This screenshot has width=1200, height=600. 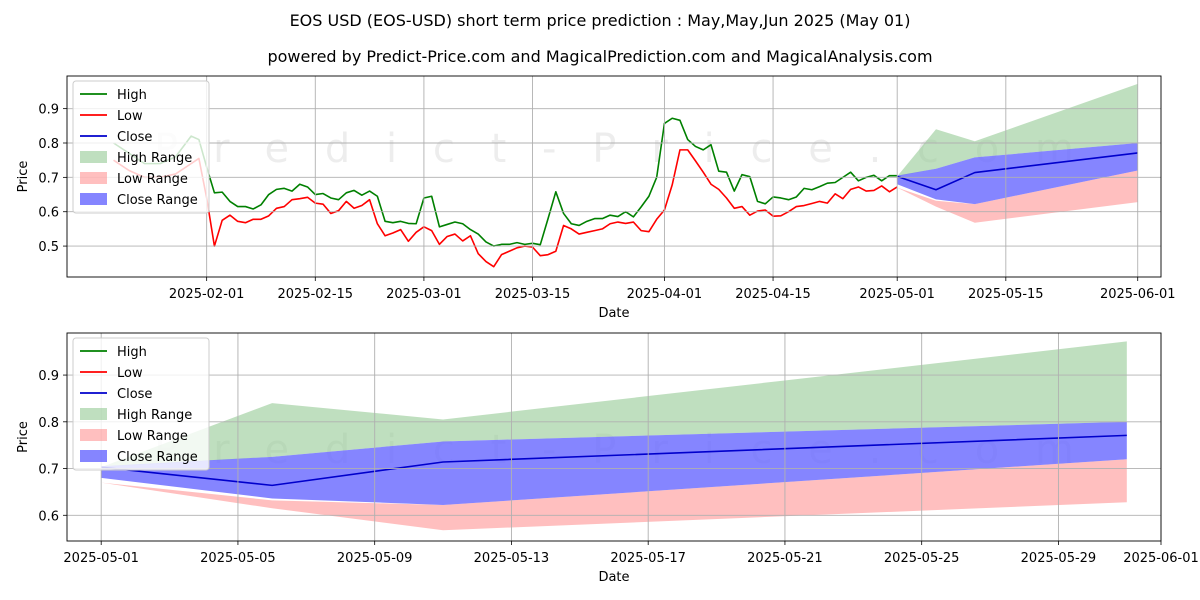 What do you see at coordinates (648, 558) in the screenshot?
I see `x-tick-label: 2025-05-17` at bounding box center [648, 558].